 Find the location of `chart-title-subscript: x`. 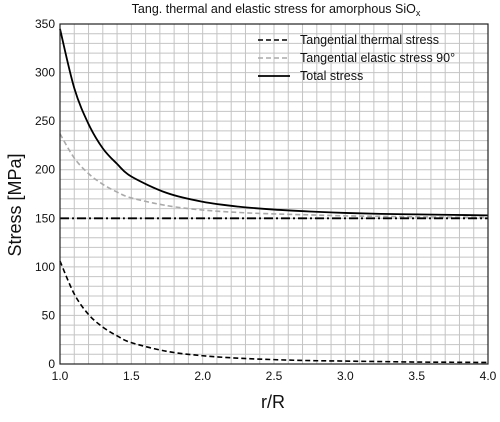

chart-title-subscript: x is located at coordinates (418, 13).